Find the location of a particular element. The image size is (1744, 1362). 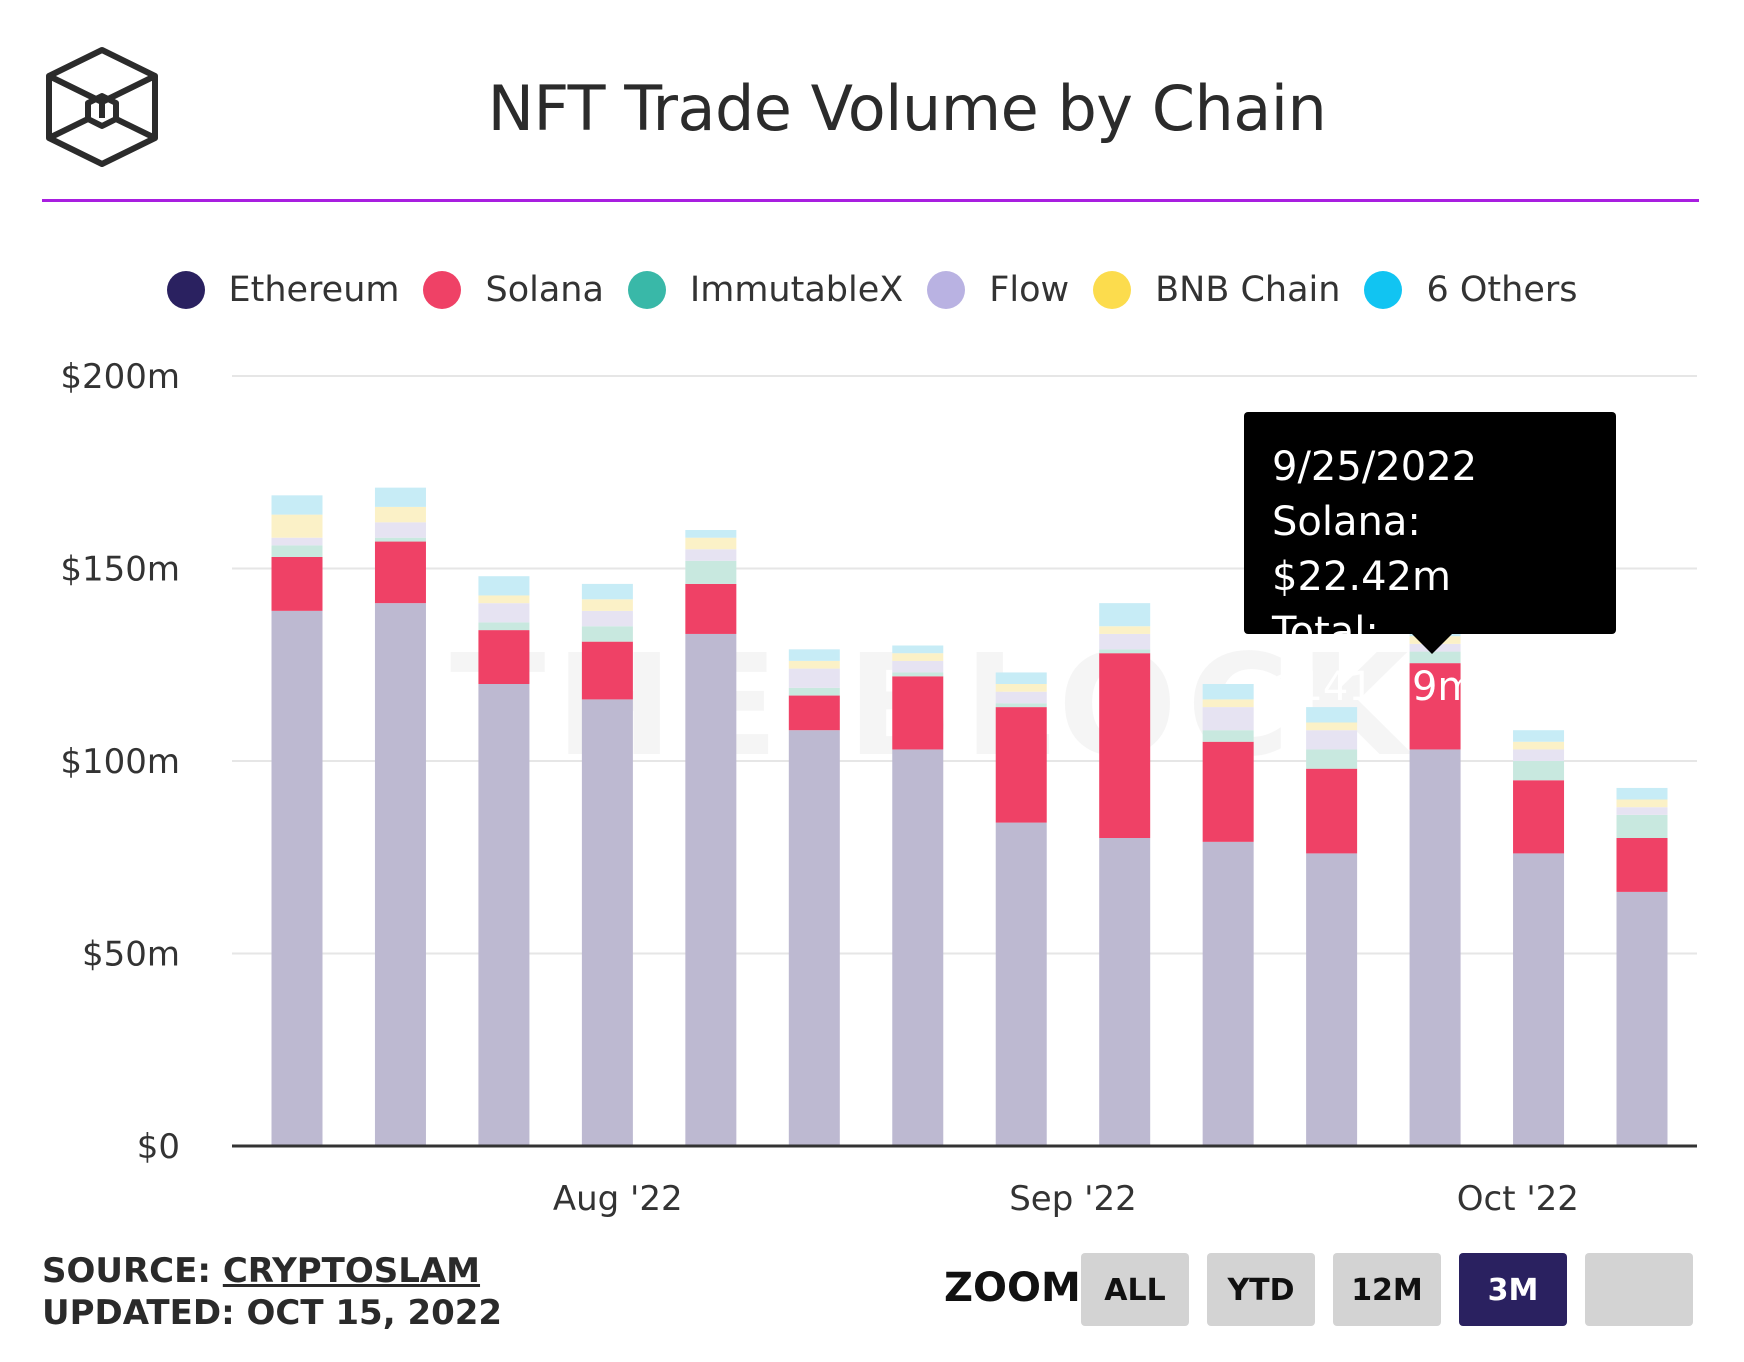

source-block: SOURCE: CRYPTOSLAM UPDATED: OCT 15, 2022 is located at coordinates (272, 1292).